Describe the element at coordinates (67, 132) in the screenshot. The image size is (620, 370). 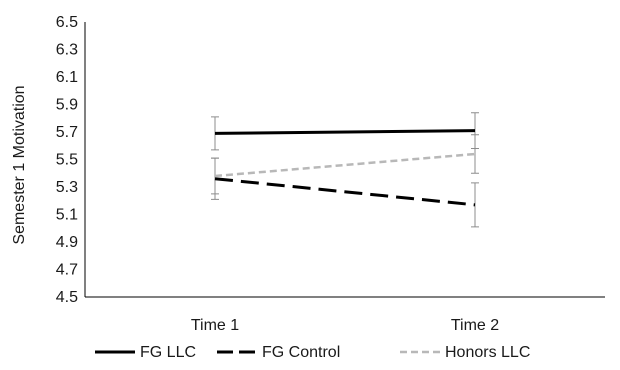
I see `y-tick-label: 5.7` at that location.